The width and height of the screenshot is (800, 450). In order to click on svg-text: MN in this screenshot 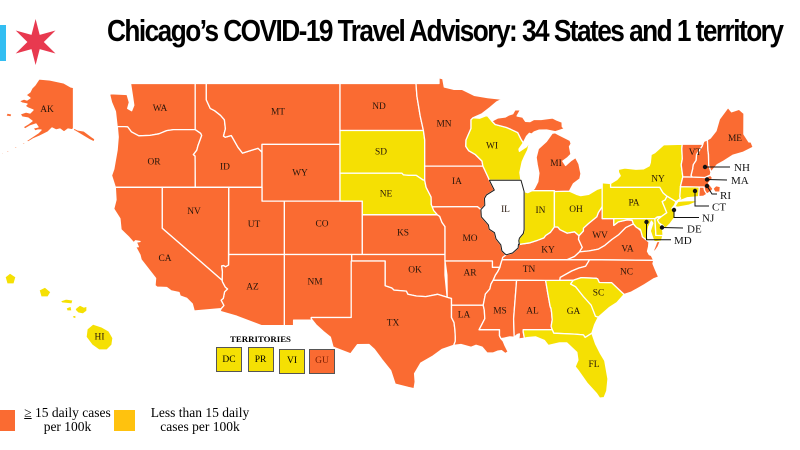, I will do `click(443, 125)`.